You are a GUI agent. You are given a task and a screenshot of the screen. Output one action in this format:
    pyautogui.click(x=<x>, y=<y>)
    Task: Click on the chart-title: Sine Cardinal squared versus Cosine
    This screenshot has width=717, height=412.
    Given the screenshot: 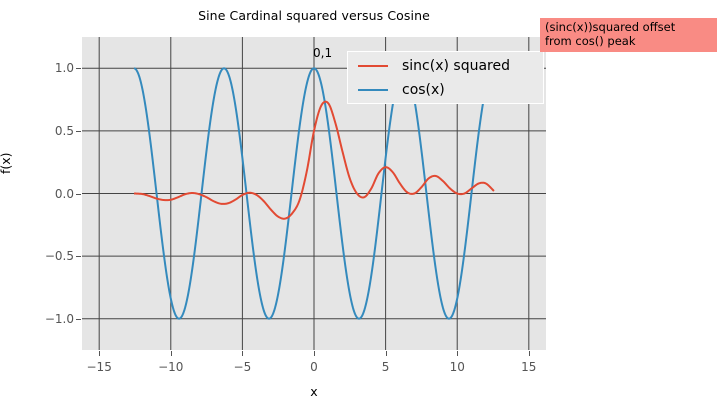 What is the action you would take?
    pyautogui.click(x=314, y=15)
    